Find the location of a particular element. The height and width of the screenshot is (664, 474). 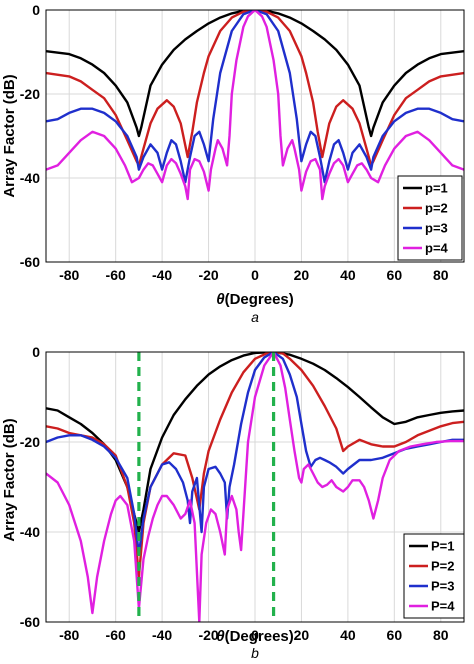

legend-label: P=3 is located at coordinates (443, 586).